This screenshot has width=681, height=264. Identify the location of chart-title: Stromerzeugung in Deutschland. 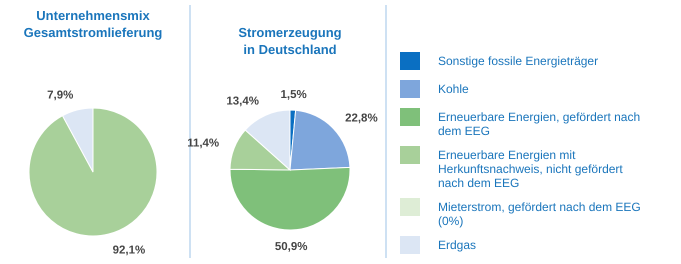
(290, 41).